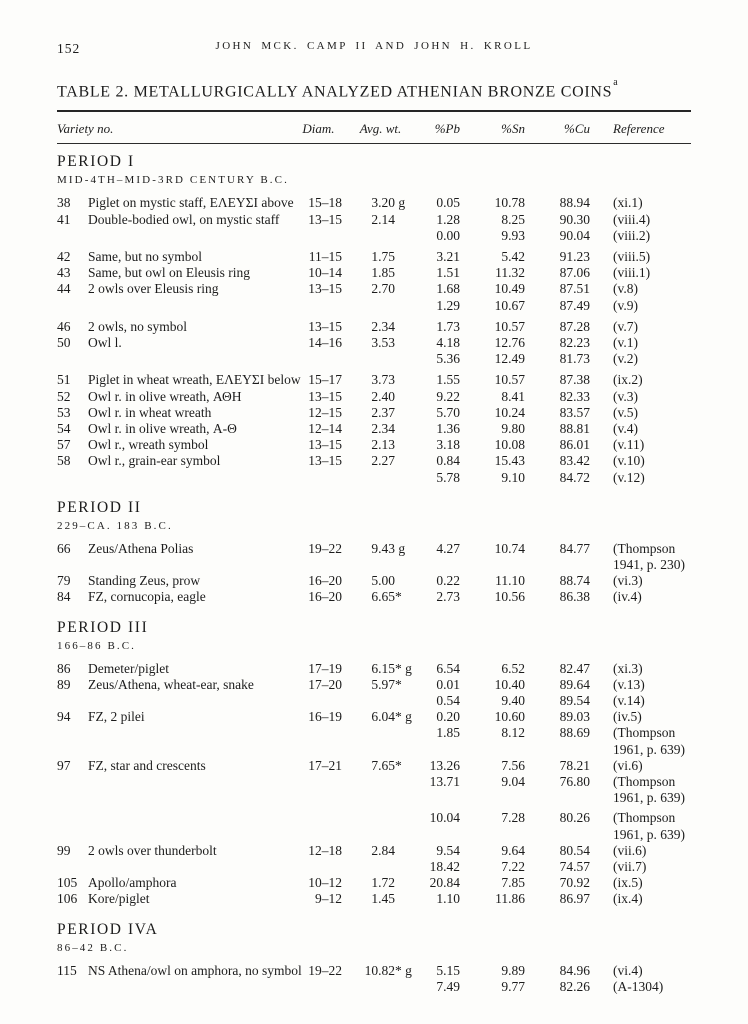 The image size is (748, 1024). Describe the element at coordinates (400, 548) in the screenshot. I see `avg-weight-suffix: g` at that location.